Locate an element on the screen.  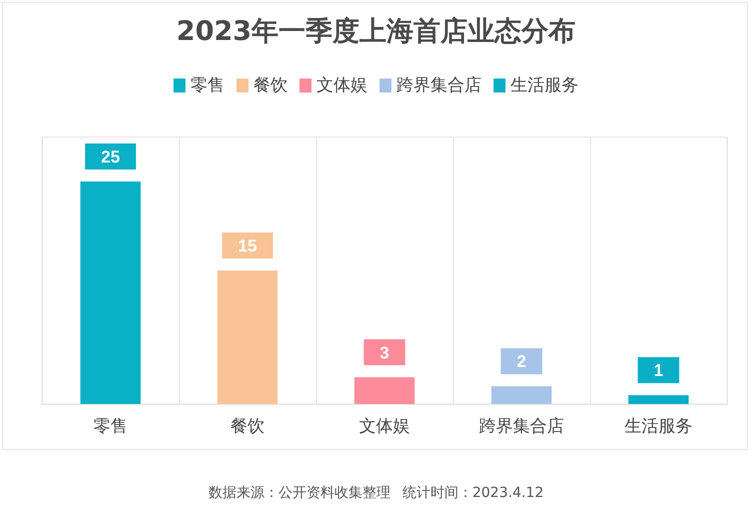
text: 统计时间：2023.4.12 is located at coordinates (473, 493).